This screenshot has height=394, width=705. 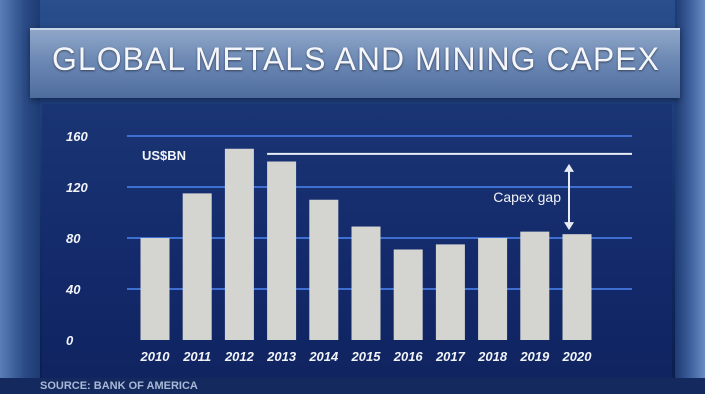 I want to click on x-tick-label: 2010, so click(x=155, y=356).